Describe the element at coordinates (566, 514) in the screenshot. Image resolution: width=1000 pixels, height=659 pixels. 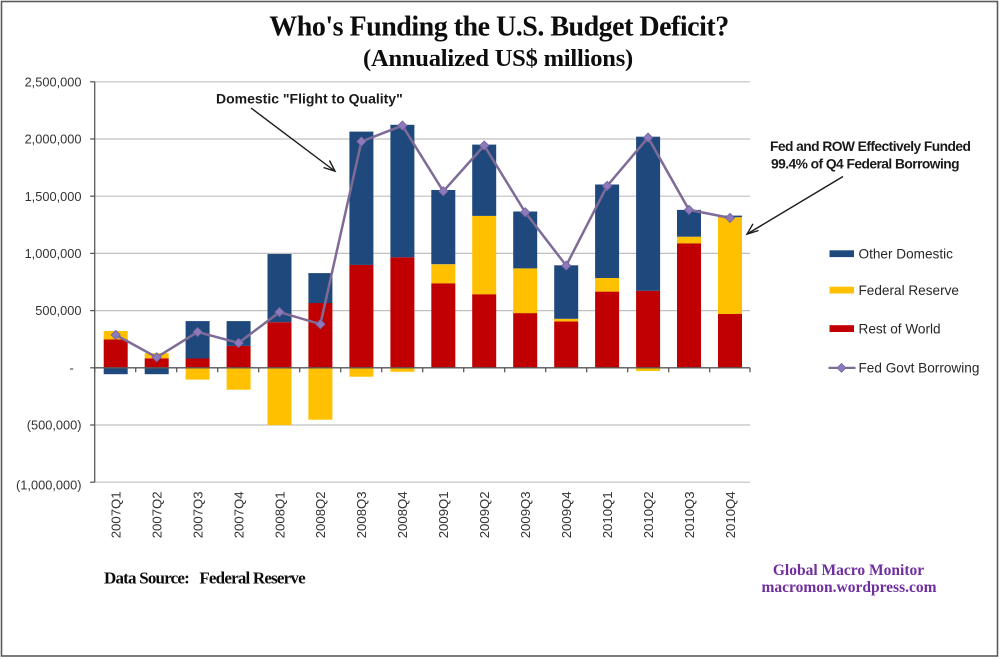
I see `svg-text: 2009Q4` at that location.